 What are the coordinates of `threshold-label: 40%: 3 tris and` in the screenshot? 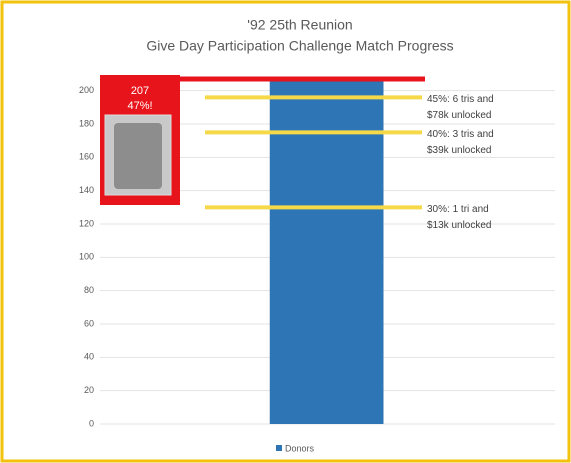 It's located at (460, 134).